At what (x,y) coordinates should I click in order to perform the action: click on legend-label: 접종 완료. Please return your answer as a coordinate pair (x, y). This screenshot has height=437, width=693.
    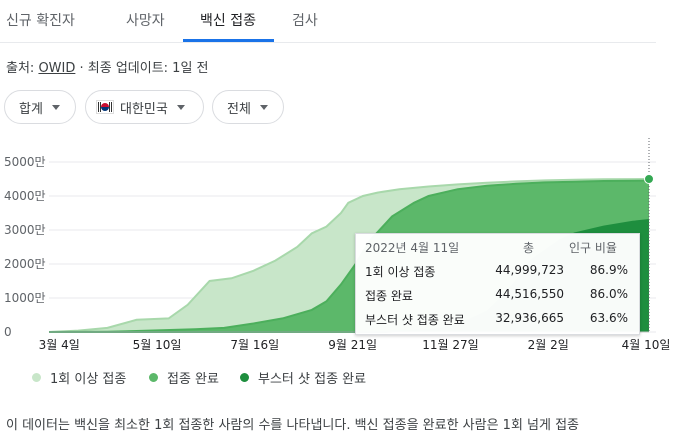
    Looking at the image, I should click on (193, 379).